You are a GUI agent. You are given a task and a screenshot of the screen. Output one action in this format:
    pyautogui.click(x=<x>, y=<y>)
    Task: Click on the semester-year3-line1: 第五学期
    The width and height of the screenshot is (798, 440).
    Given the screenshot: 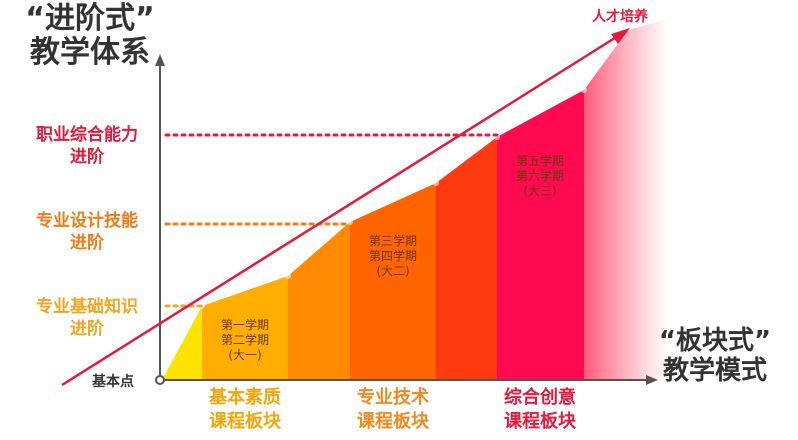 What is the action you would take?
    pyautogui.click(x=539, y=161)
    